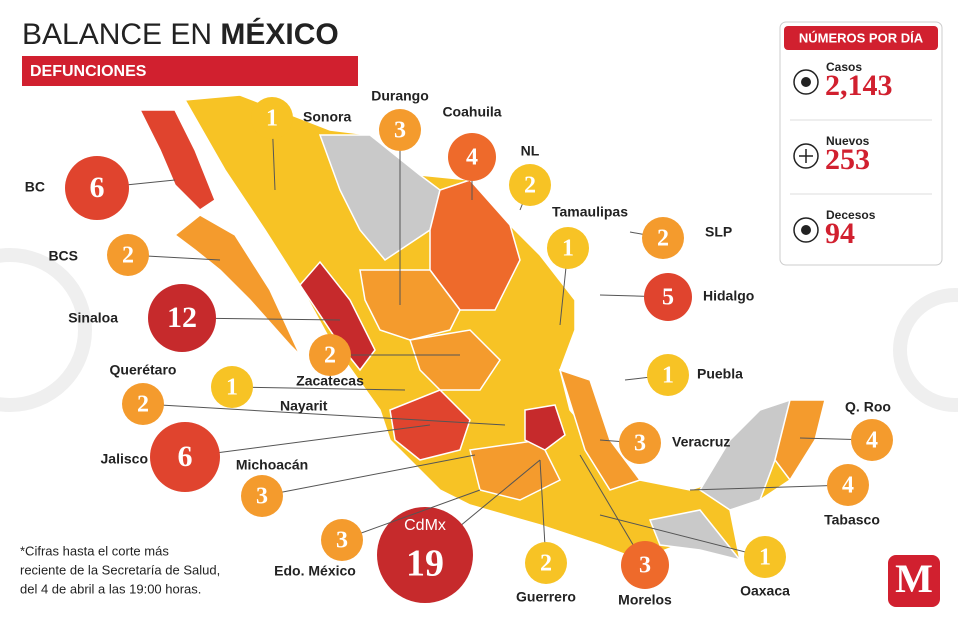 This screenshot has width=958, height=624. Describe the element at coordinates (718, 232) in the screenshot. I see `state-name: SLP` at that location.